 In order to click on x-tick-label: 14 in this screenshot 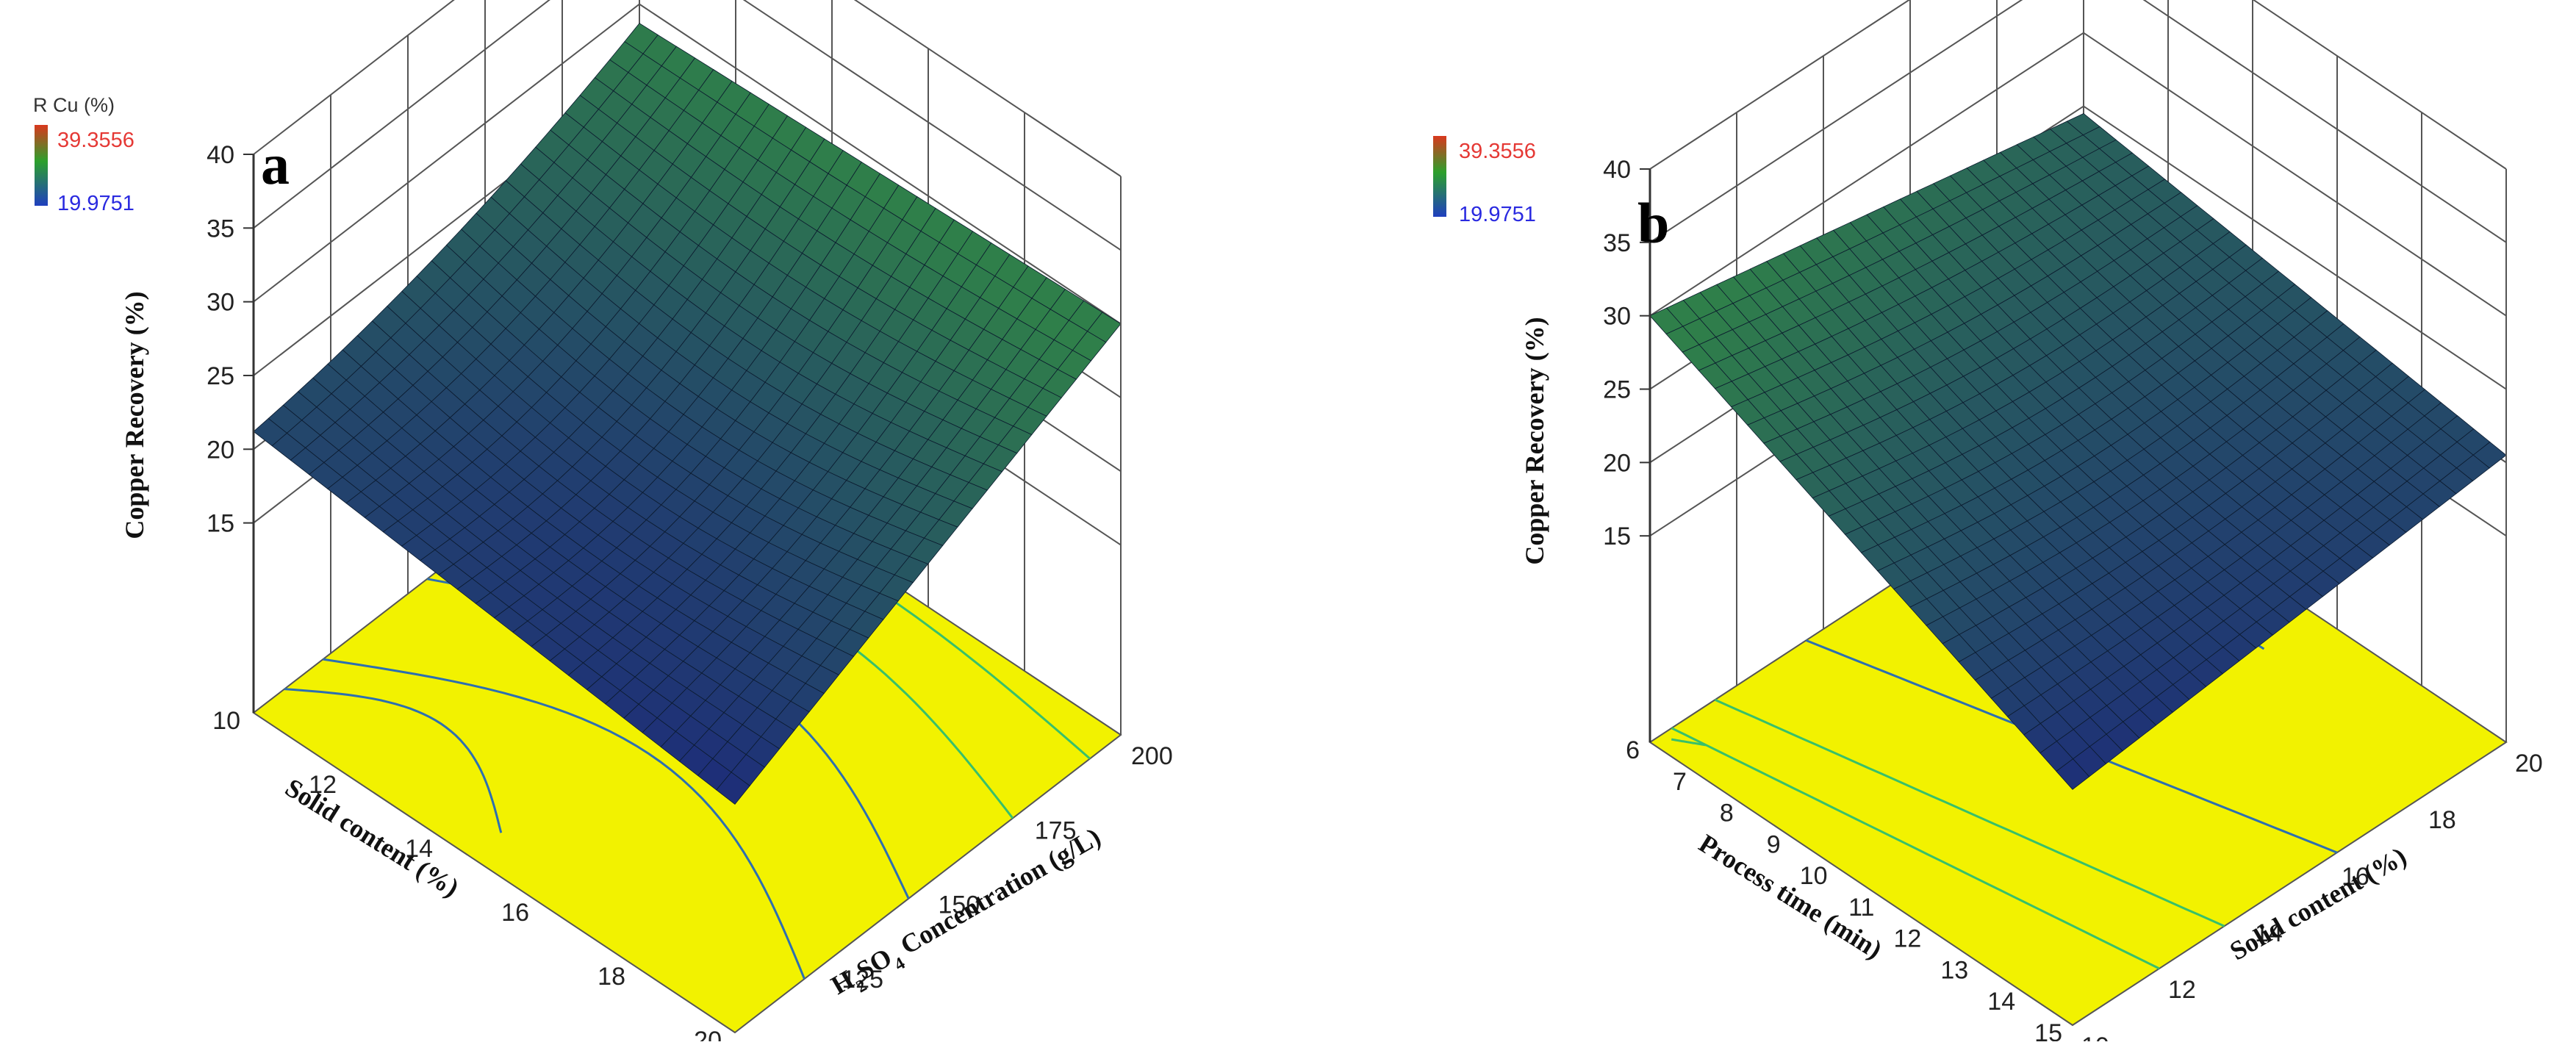, I will do `click(2269, 933)`.